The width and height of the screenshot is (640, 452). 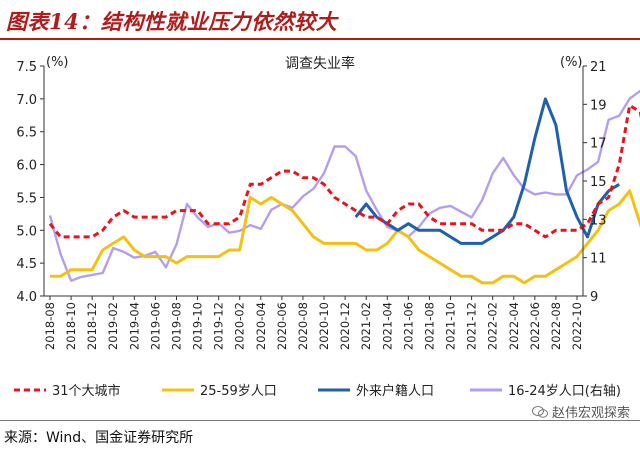 What do you see at coordinates (598, 105) in the screenshot?
I see `right-tick-label: 19` at bounding box center [598, 105].